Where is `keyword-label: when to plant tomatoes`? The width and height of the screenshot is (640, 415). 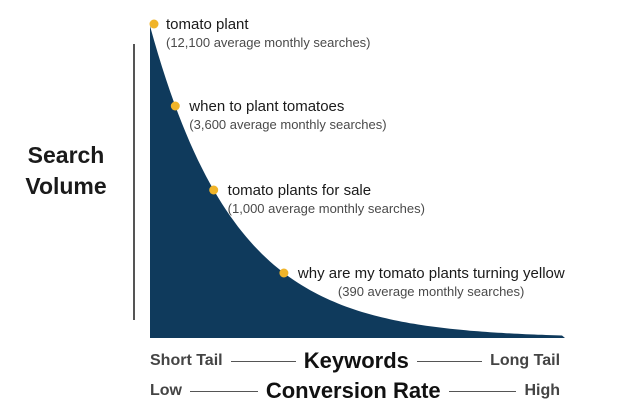 keyword-label: when to plant tomatoes is located at coordinates (267, 106).